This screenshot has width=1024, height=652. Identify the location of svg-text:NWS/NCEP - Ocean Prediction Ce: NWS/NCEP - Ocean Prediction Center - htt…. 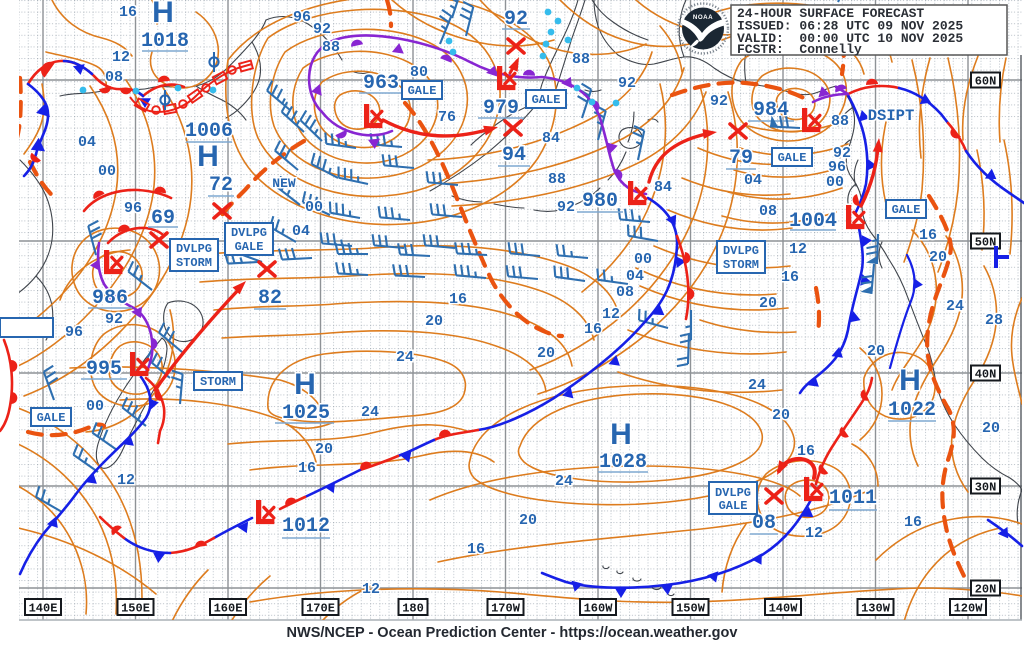
(512, 633).